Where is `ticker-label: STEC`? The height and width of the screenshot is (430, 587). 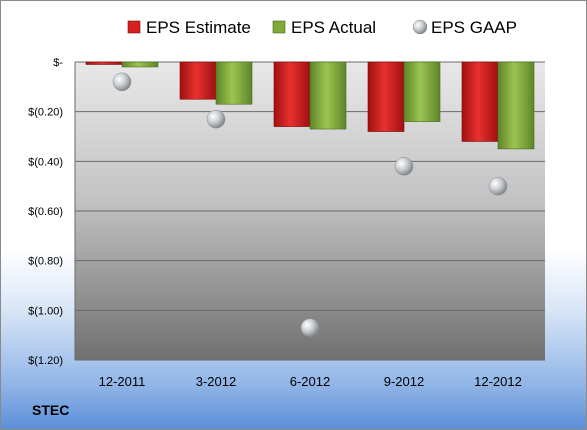 ticker-label: STEC is located at coordinates (51, 410).